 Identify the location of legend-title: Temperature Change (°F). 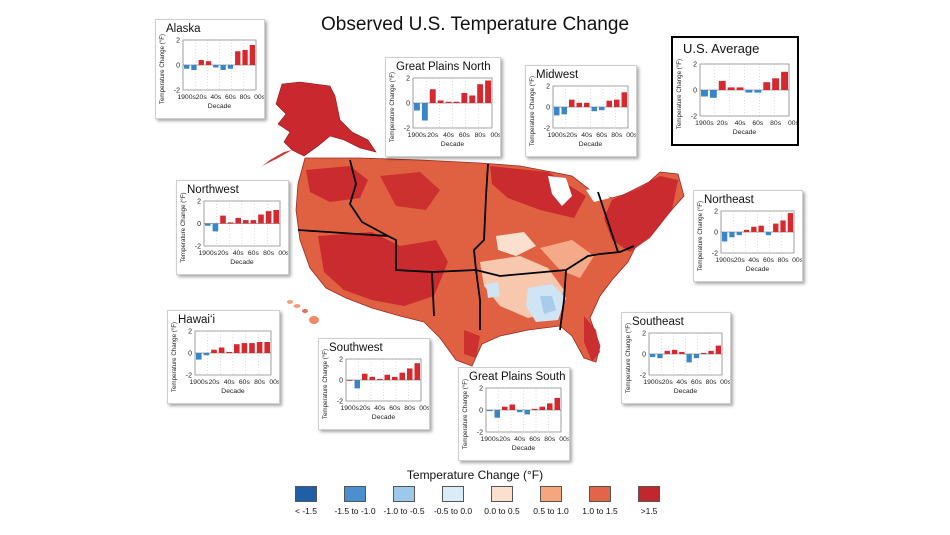
(475, 475).